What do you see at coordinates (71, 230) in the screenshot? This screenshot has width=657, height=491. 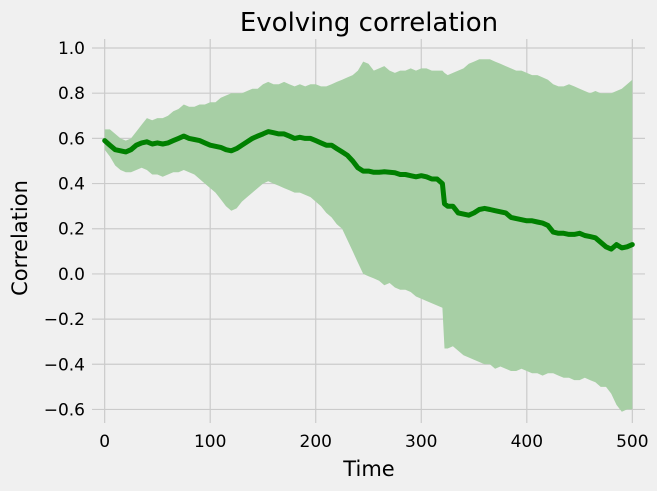 I see `y-tick-label: 0.2` at bounding box center [71, 230].